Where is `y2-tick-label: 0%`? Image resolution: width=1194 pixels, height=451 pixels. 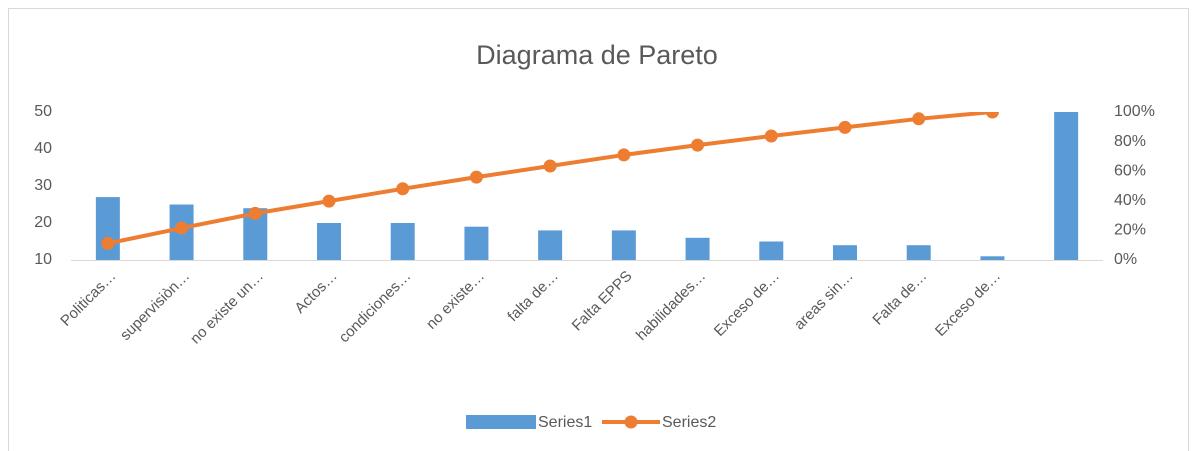
y2-tick-label: 0% is located at coordinates (1125, 259).